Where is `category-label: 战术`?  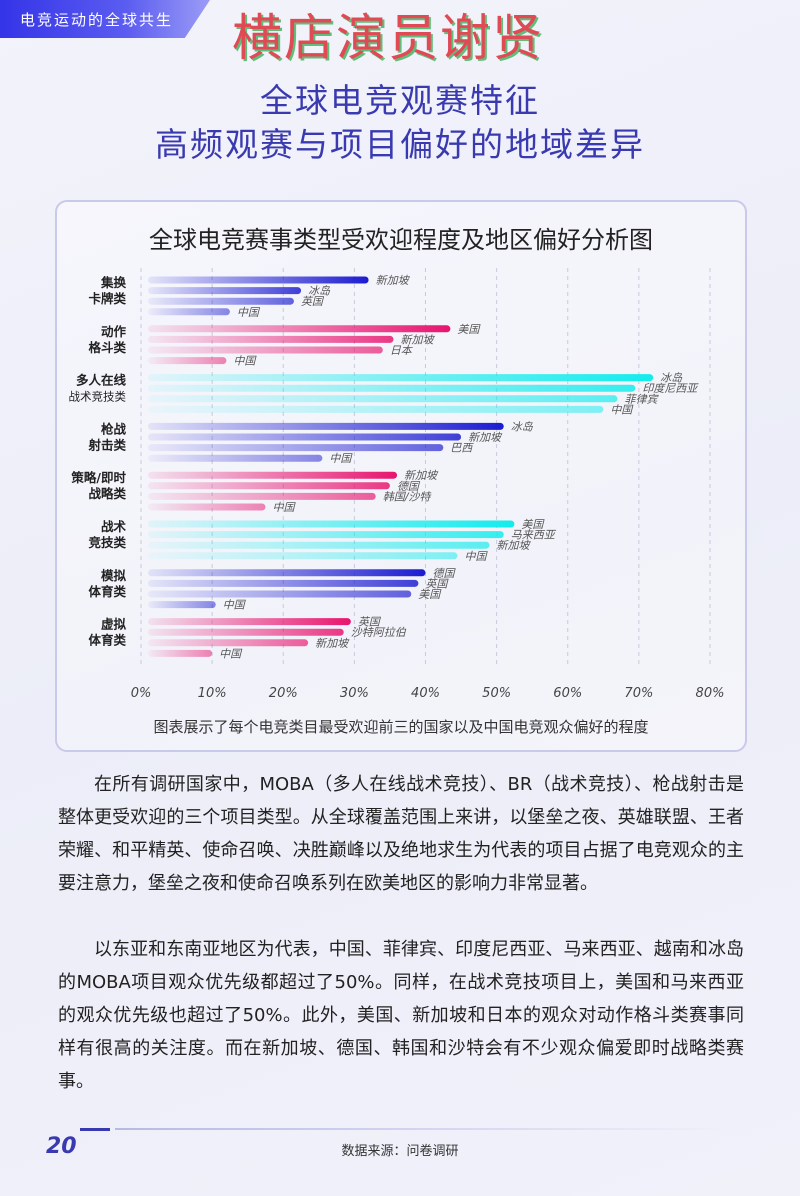 category-label: 战术 is located at coordinates (114, 526).